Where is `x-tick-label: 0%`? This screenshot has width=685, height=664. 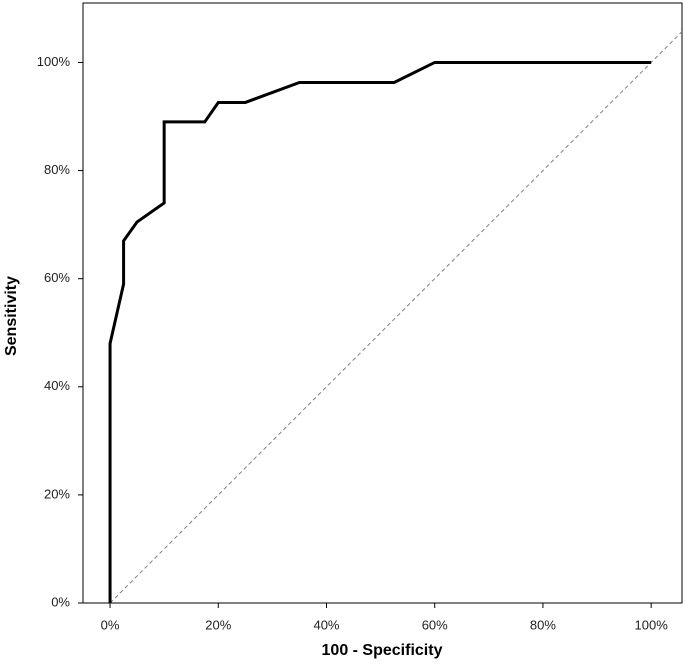
x-tick-label: 0% is located at coordinates (110, 624).